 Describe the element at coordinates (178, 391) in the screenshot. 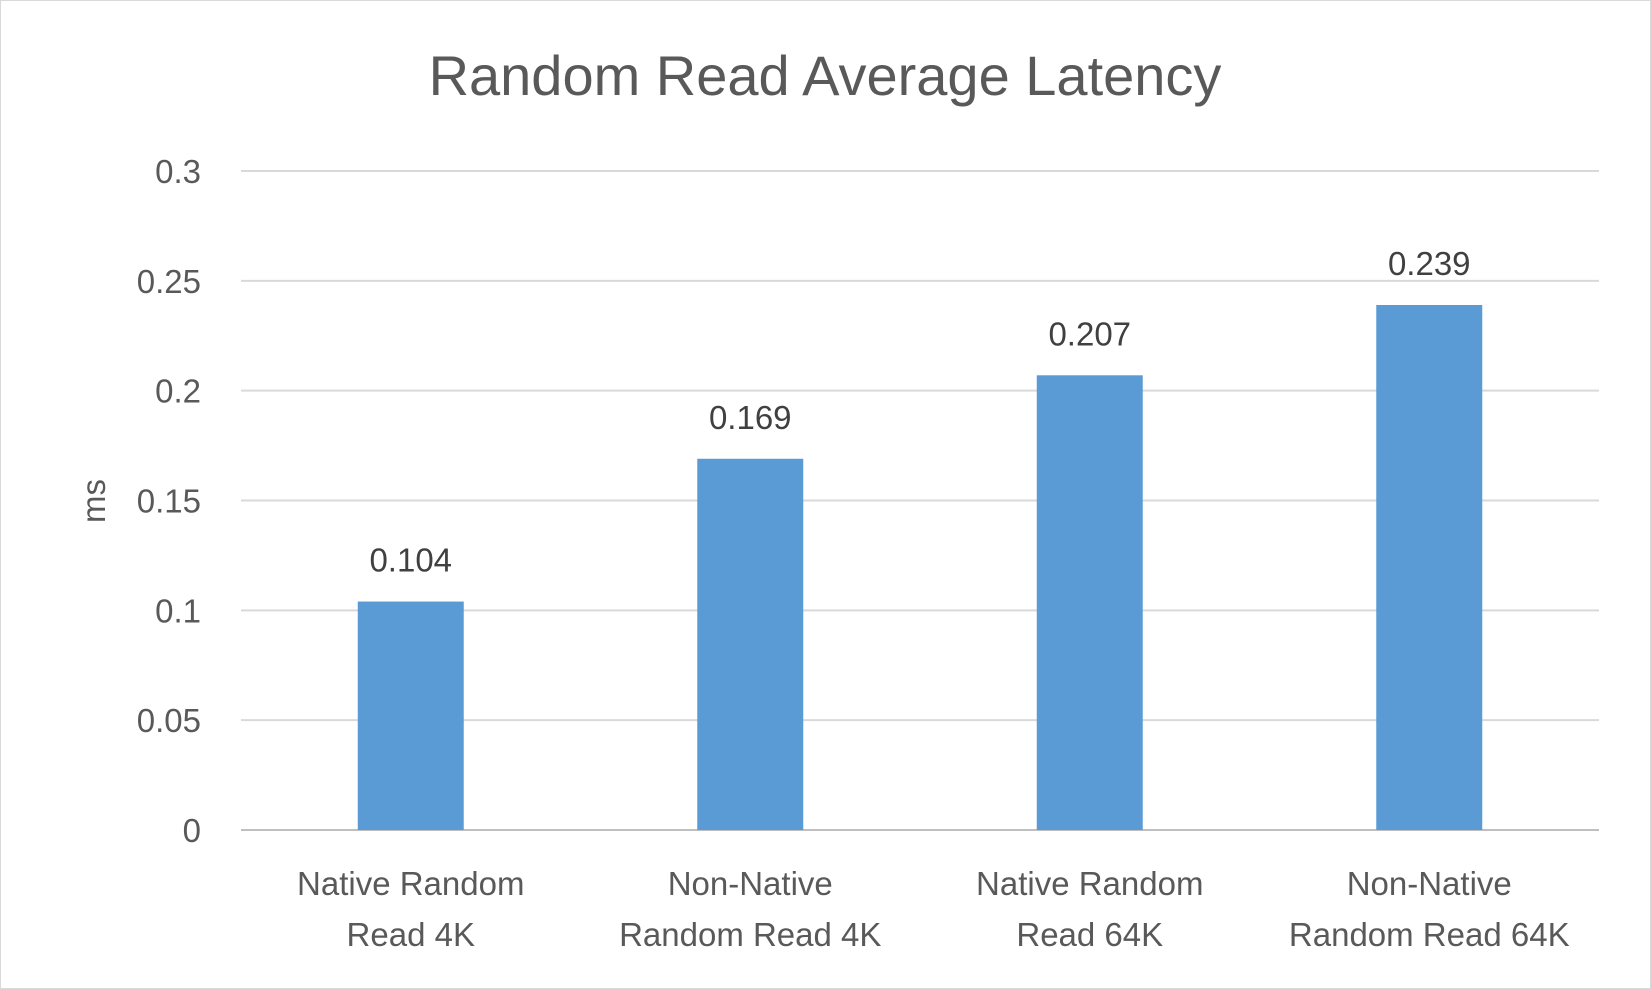

I see `y-tick-label: 0.2` at that location.